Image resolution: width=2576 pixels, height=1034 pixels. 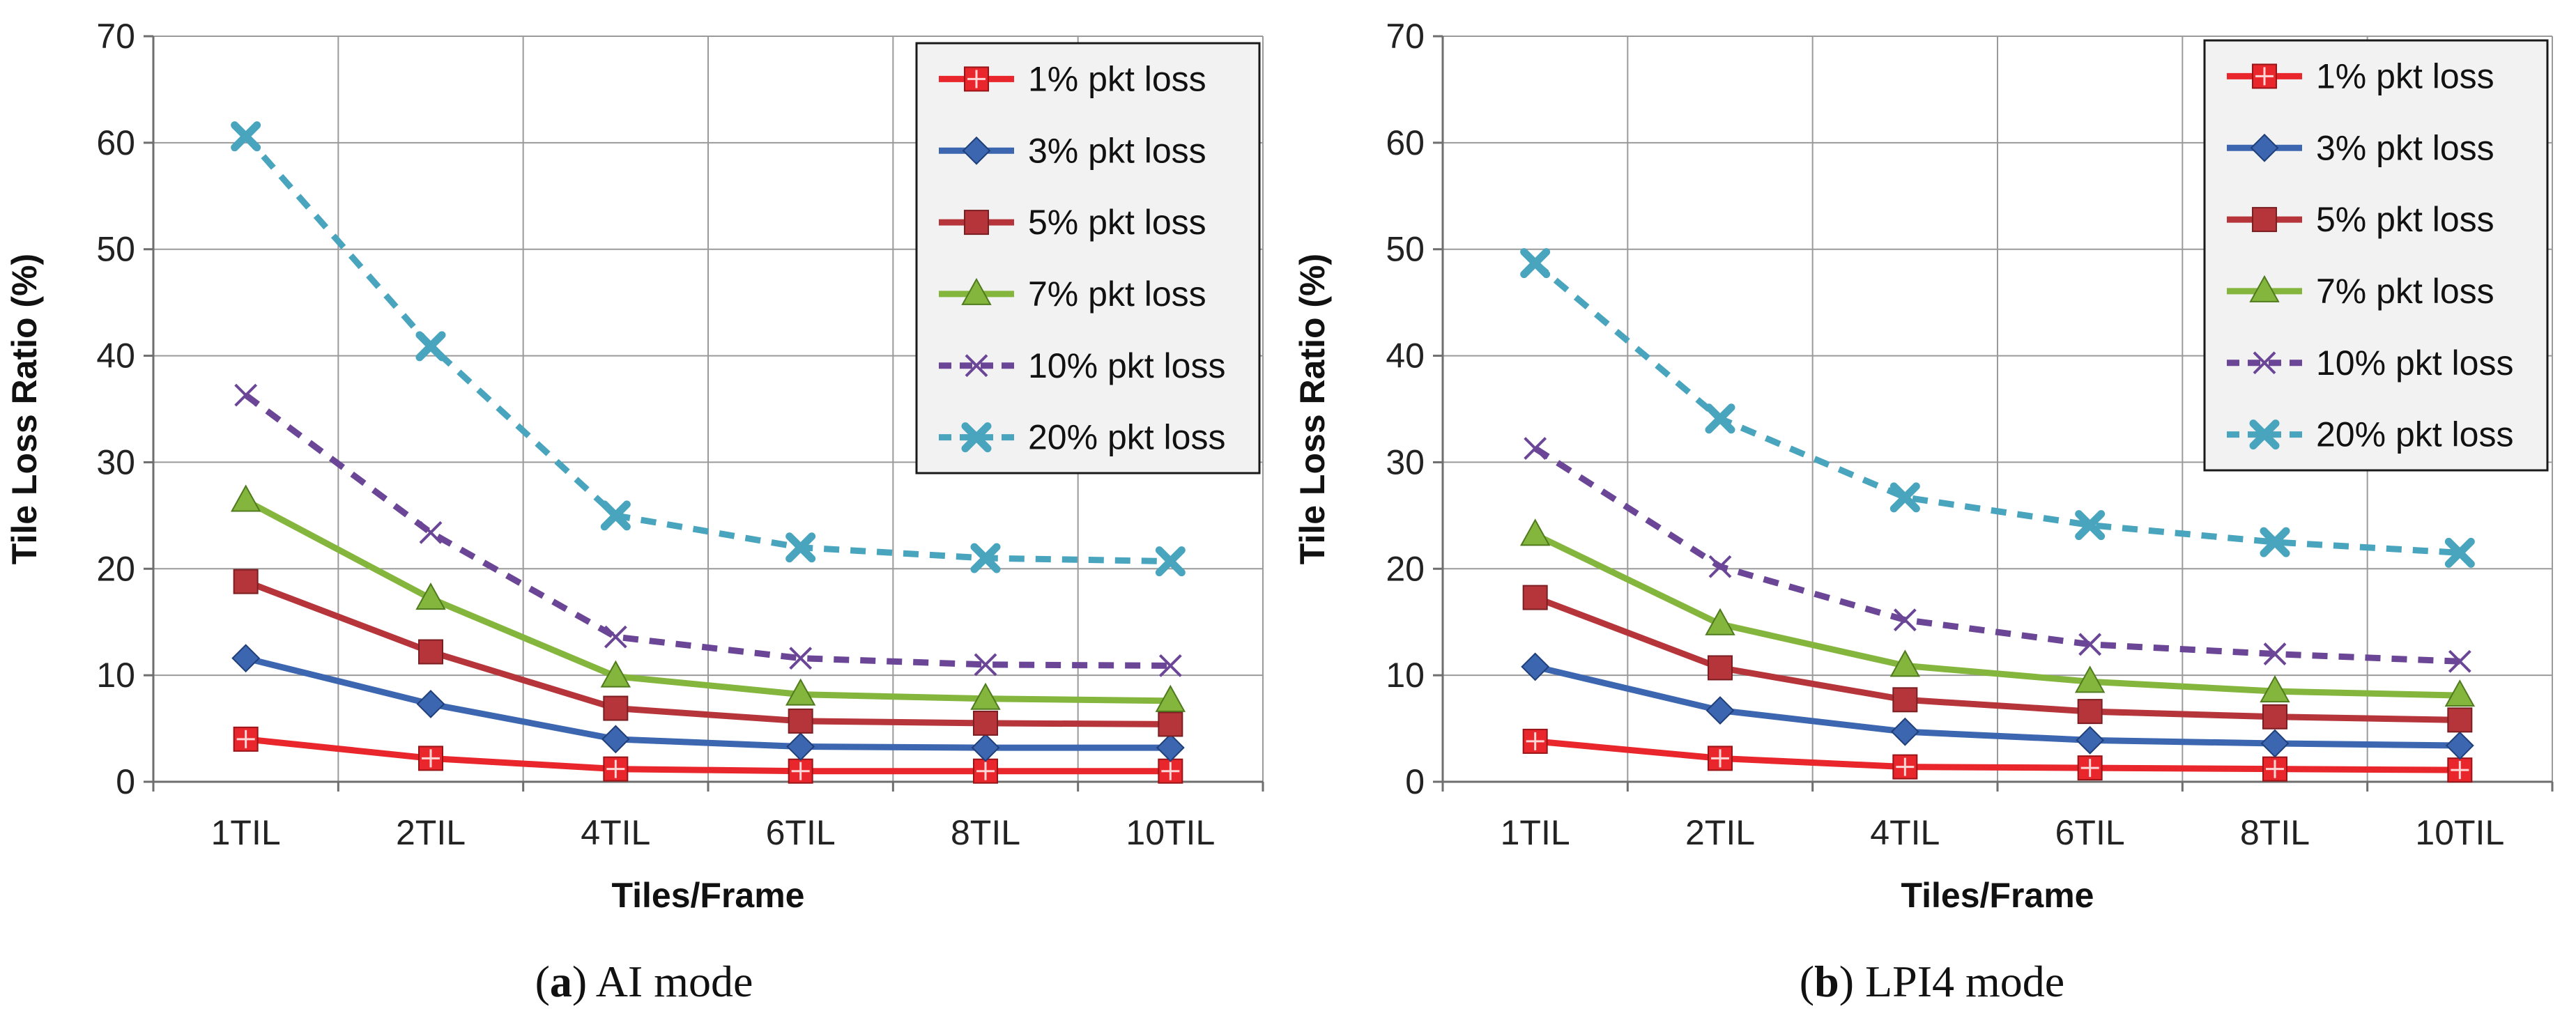 What do you see at coordinates (708, 703) in the screenshot?
I see `series-line-3pct-pkt-loss` at bounding box center [708, 703].